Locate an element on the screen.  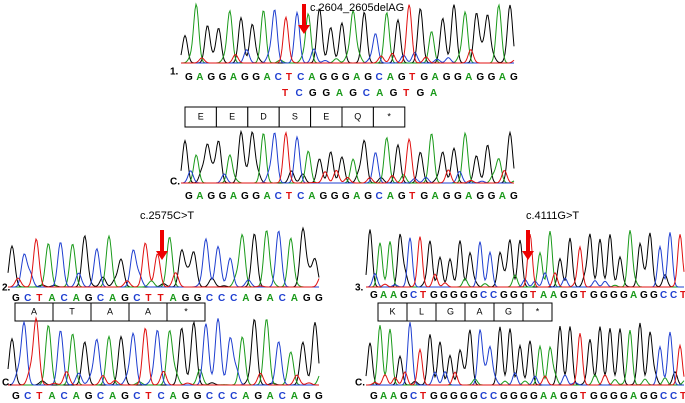
amino-acid: Q is located at coordinates (357, 116).